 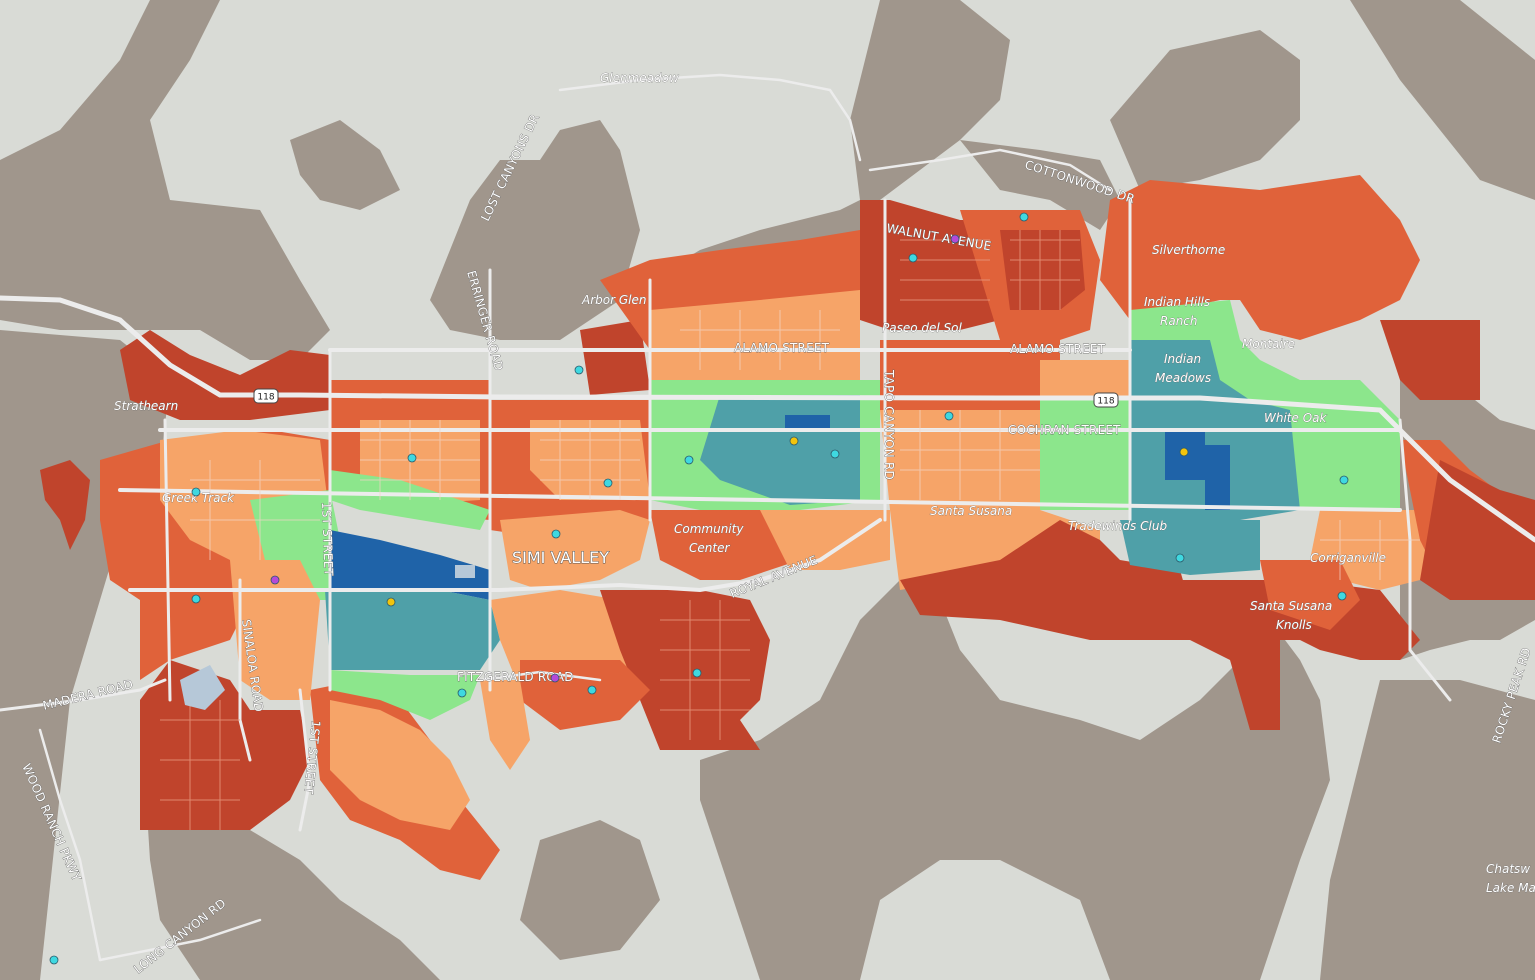 I want to click on place-label: Lake Ma, so click(x=1510, y=888).